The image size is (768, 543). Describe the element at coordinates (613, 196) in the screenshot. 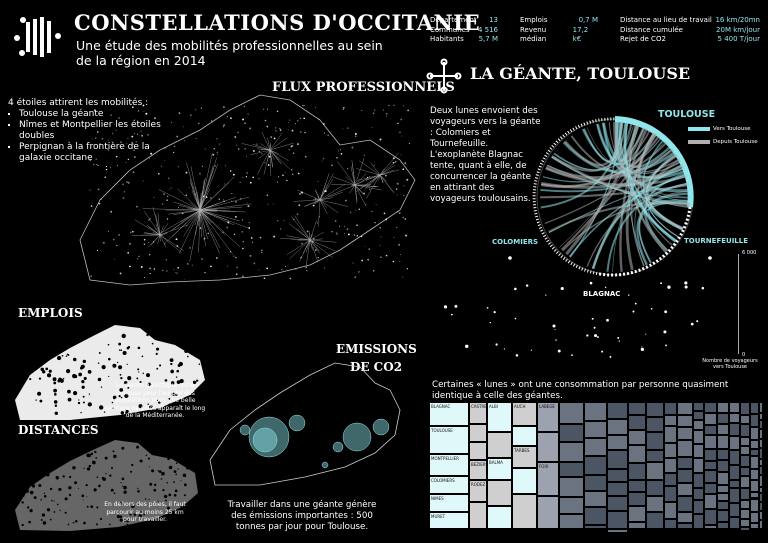

I see `chord-diagram` at that location.